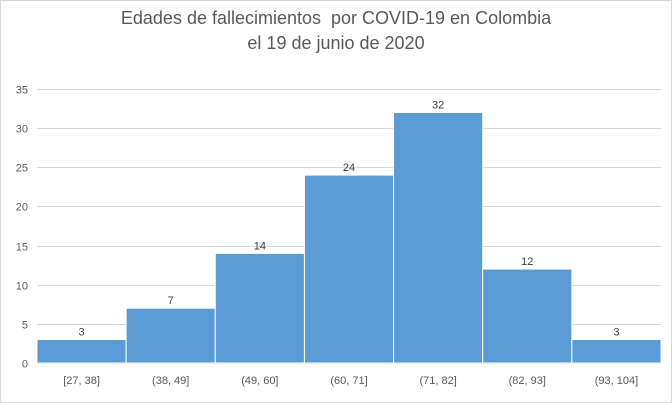  Describe the element at coordinates (336, 43) in the screenshot. I see `chart-title-line-2: el 19 de junio de 2020` at that location.